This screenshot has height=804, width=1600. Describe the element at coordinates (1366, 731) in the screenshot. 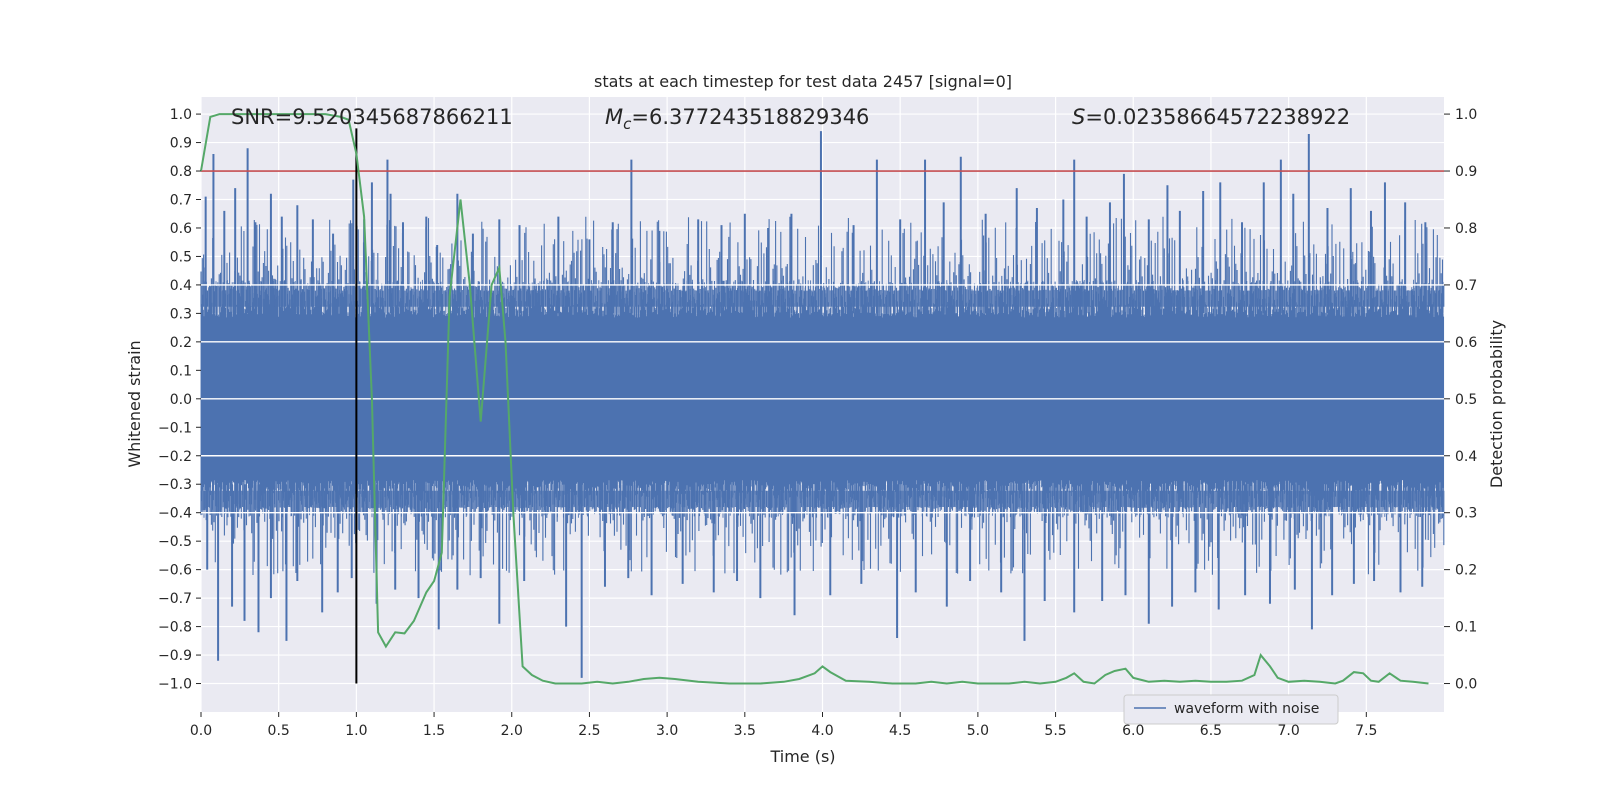

I see `x-tick-label: 7.5` at that location.